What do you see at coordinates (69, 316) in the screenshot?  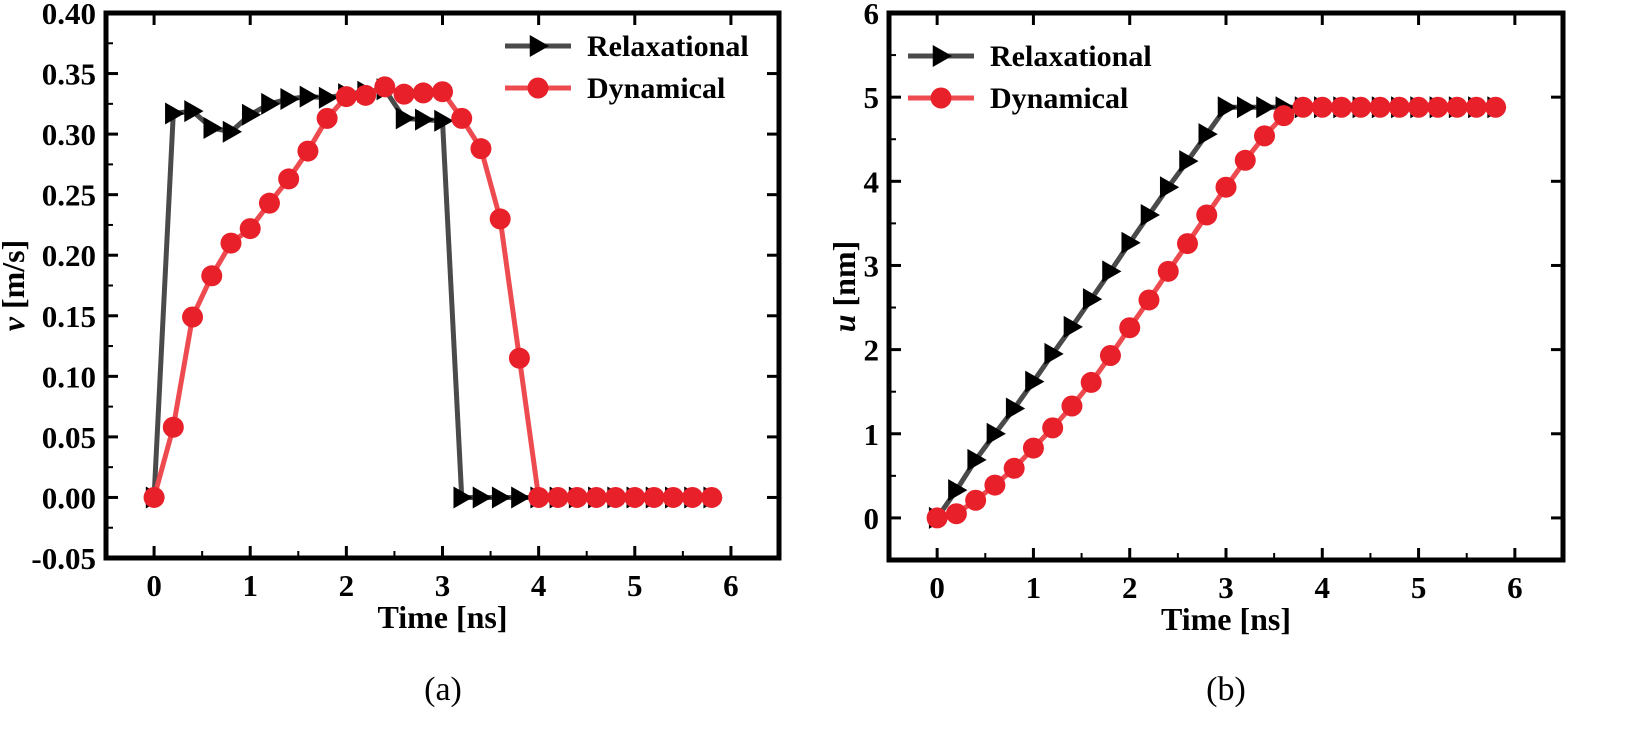 I see `y-tick-label: 0.15` at bounding box center [69, 316].